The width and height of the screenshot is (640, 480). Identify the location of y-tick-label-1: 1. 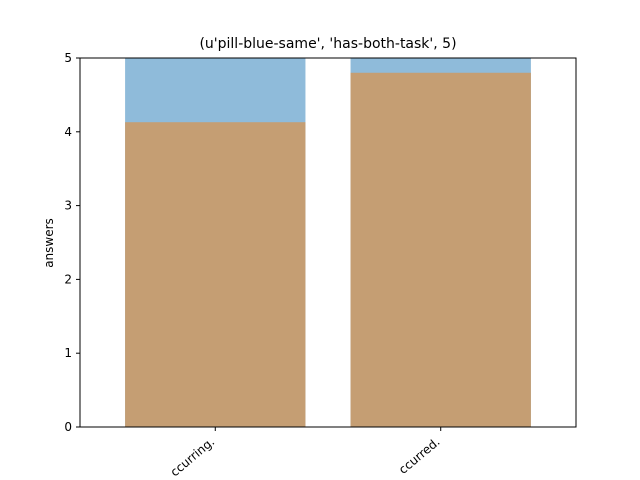
(68, 353).